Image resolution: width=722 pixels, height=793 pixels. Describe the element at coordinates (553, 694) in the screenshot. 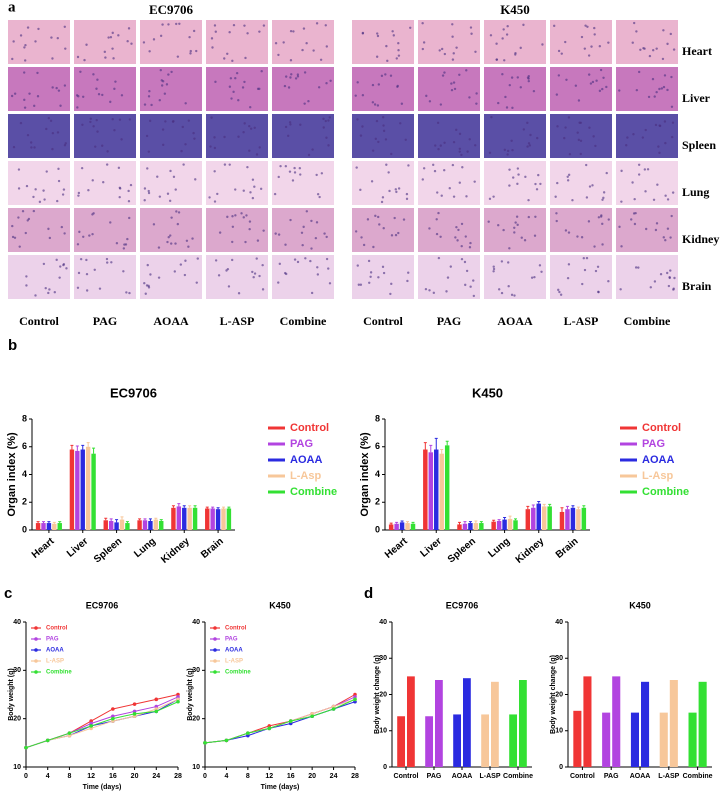

I see `y-axis-label: Body weight change (g)` at that location.